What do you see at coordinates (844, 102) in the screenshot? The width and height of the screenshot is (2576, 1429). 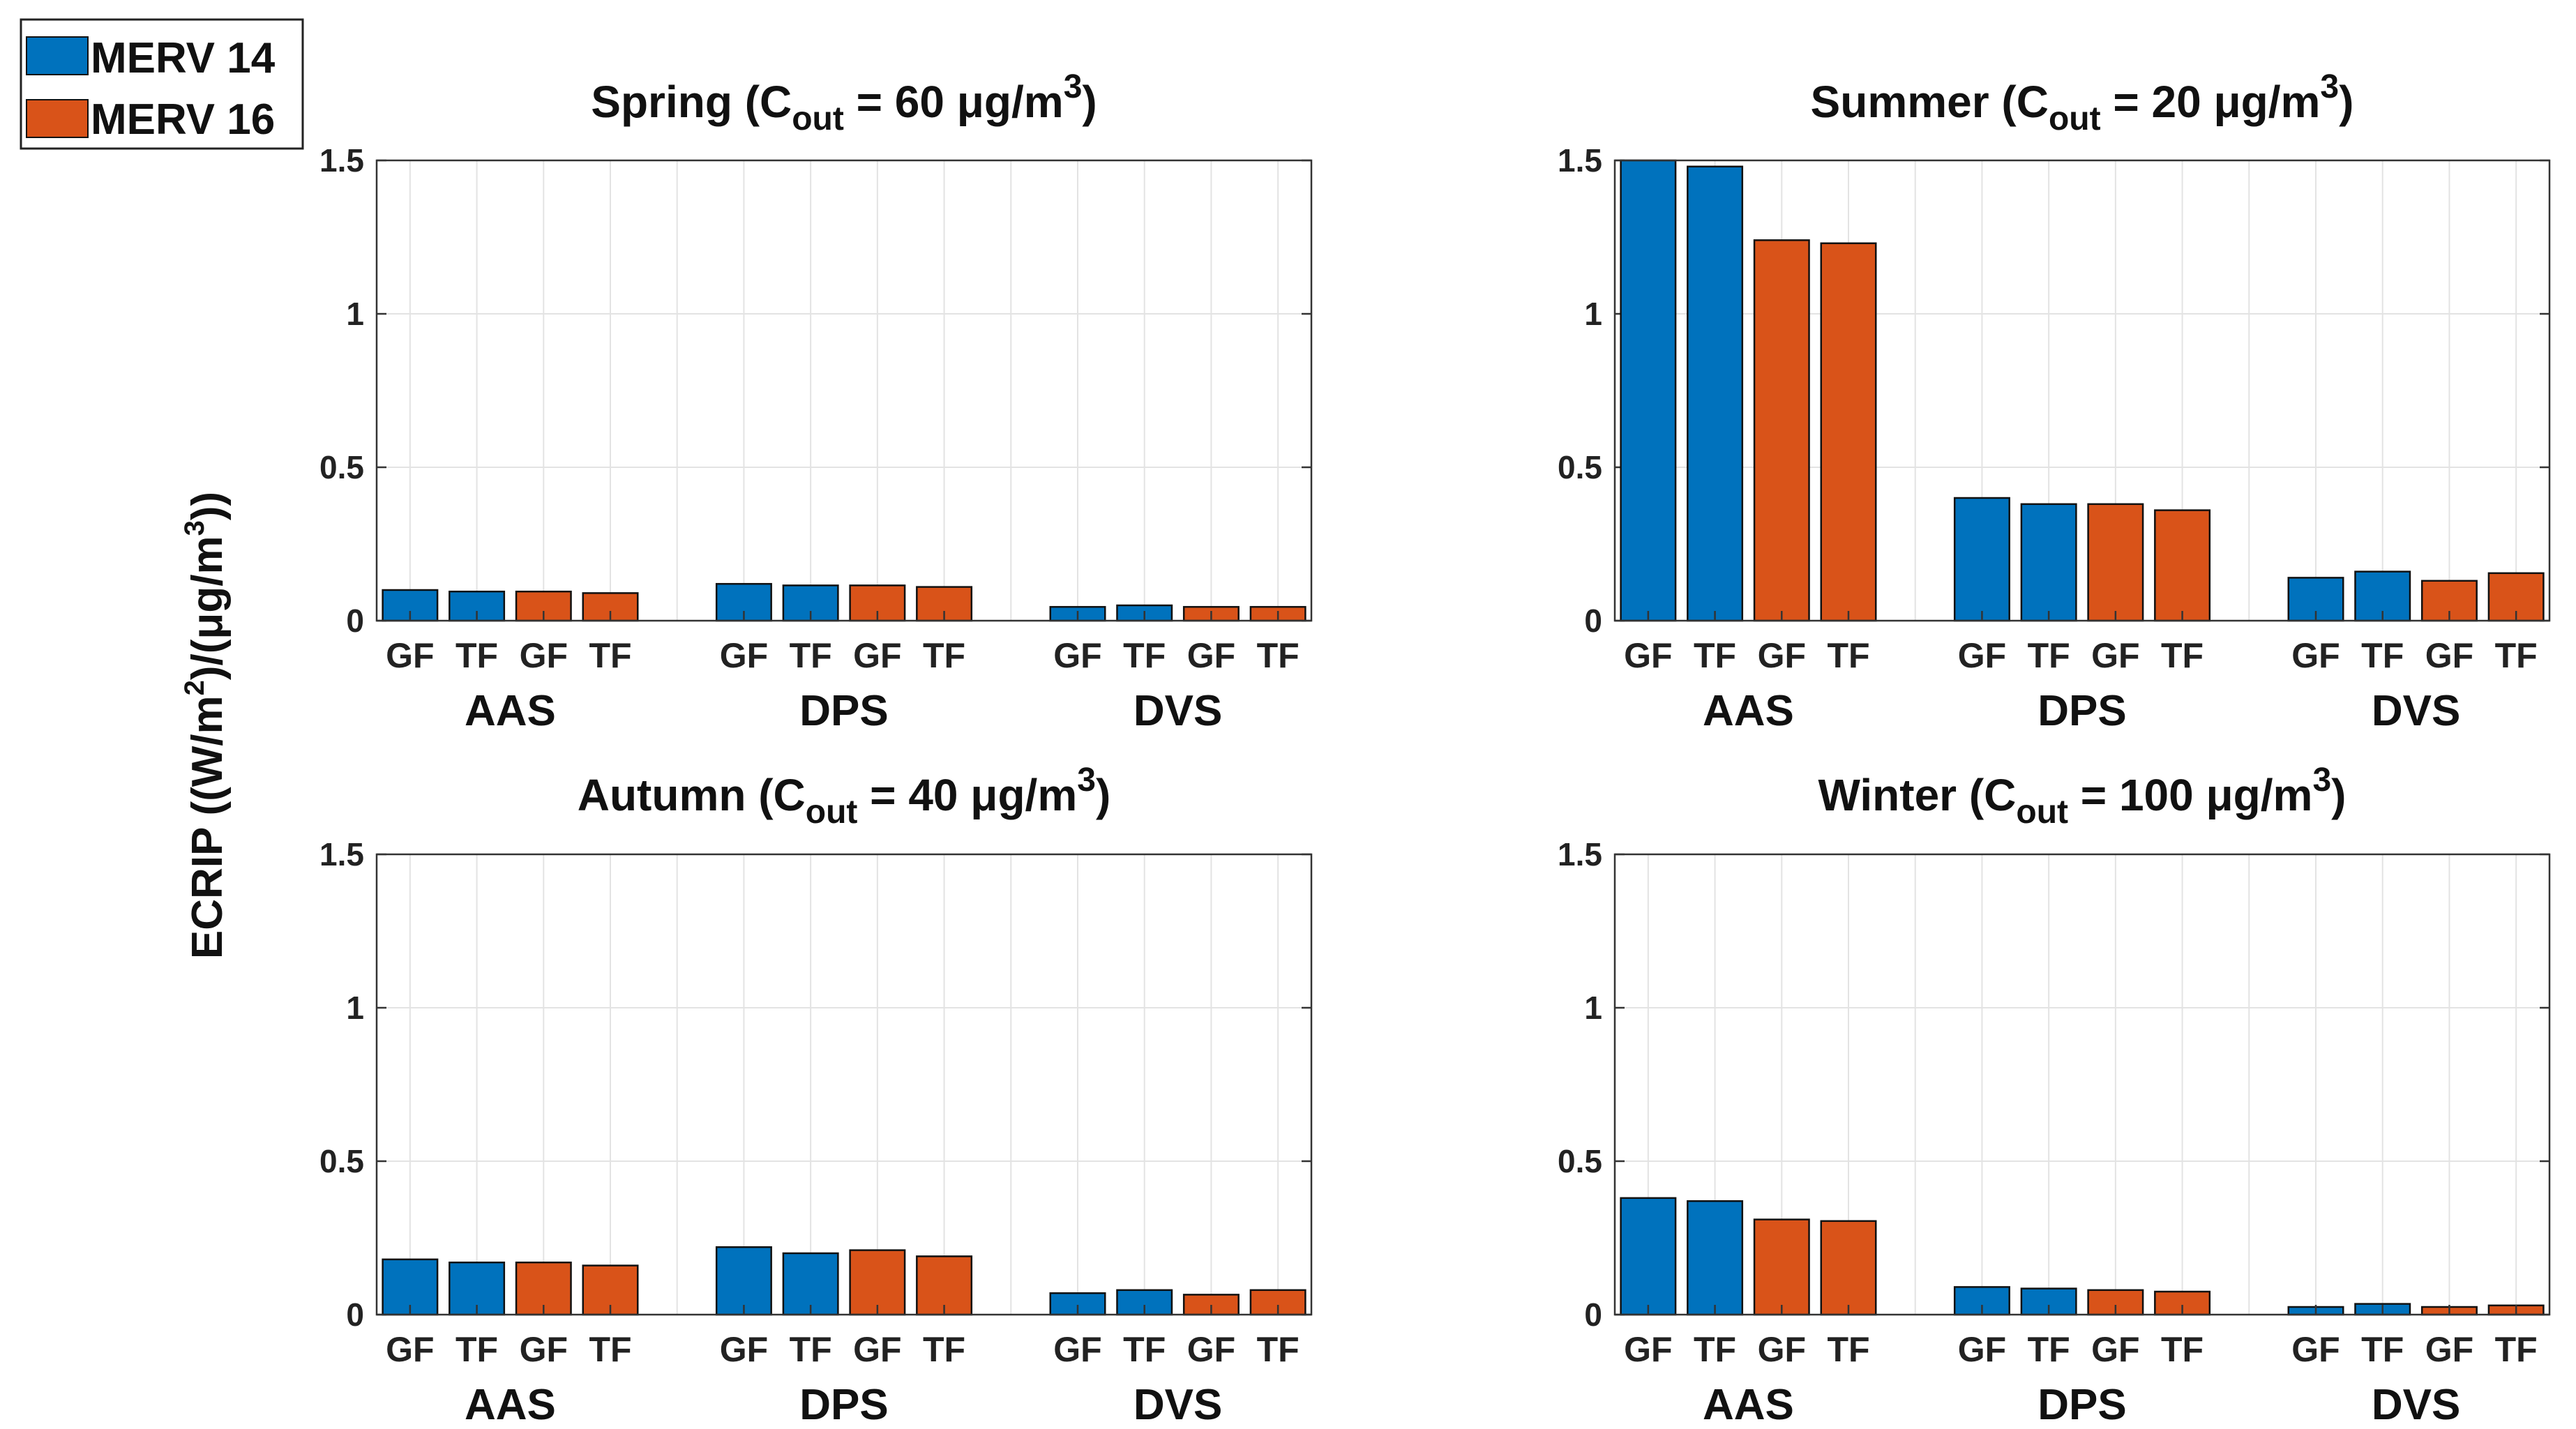 I see `panel-title: Spring (Cout = 60 μg/m3)` at bounding box center [844, 102].